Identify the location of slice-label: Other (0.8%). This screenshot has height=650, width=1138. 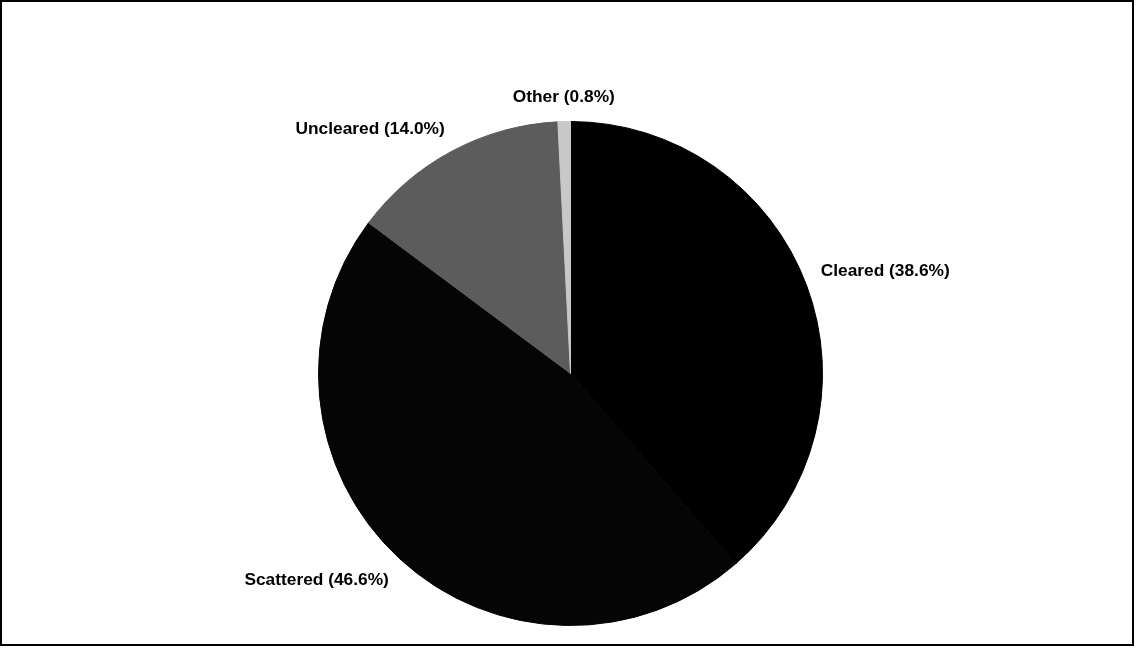
(563, 96).